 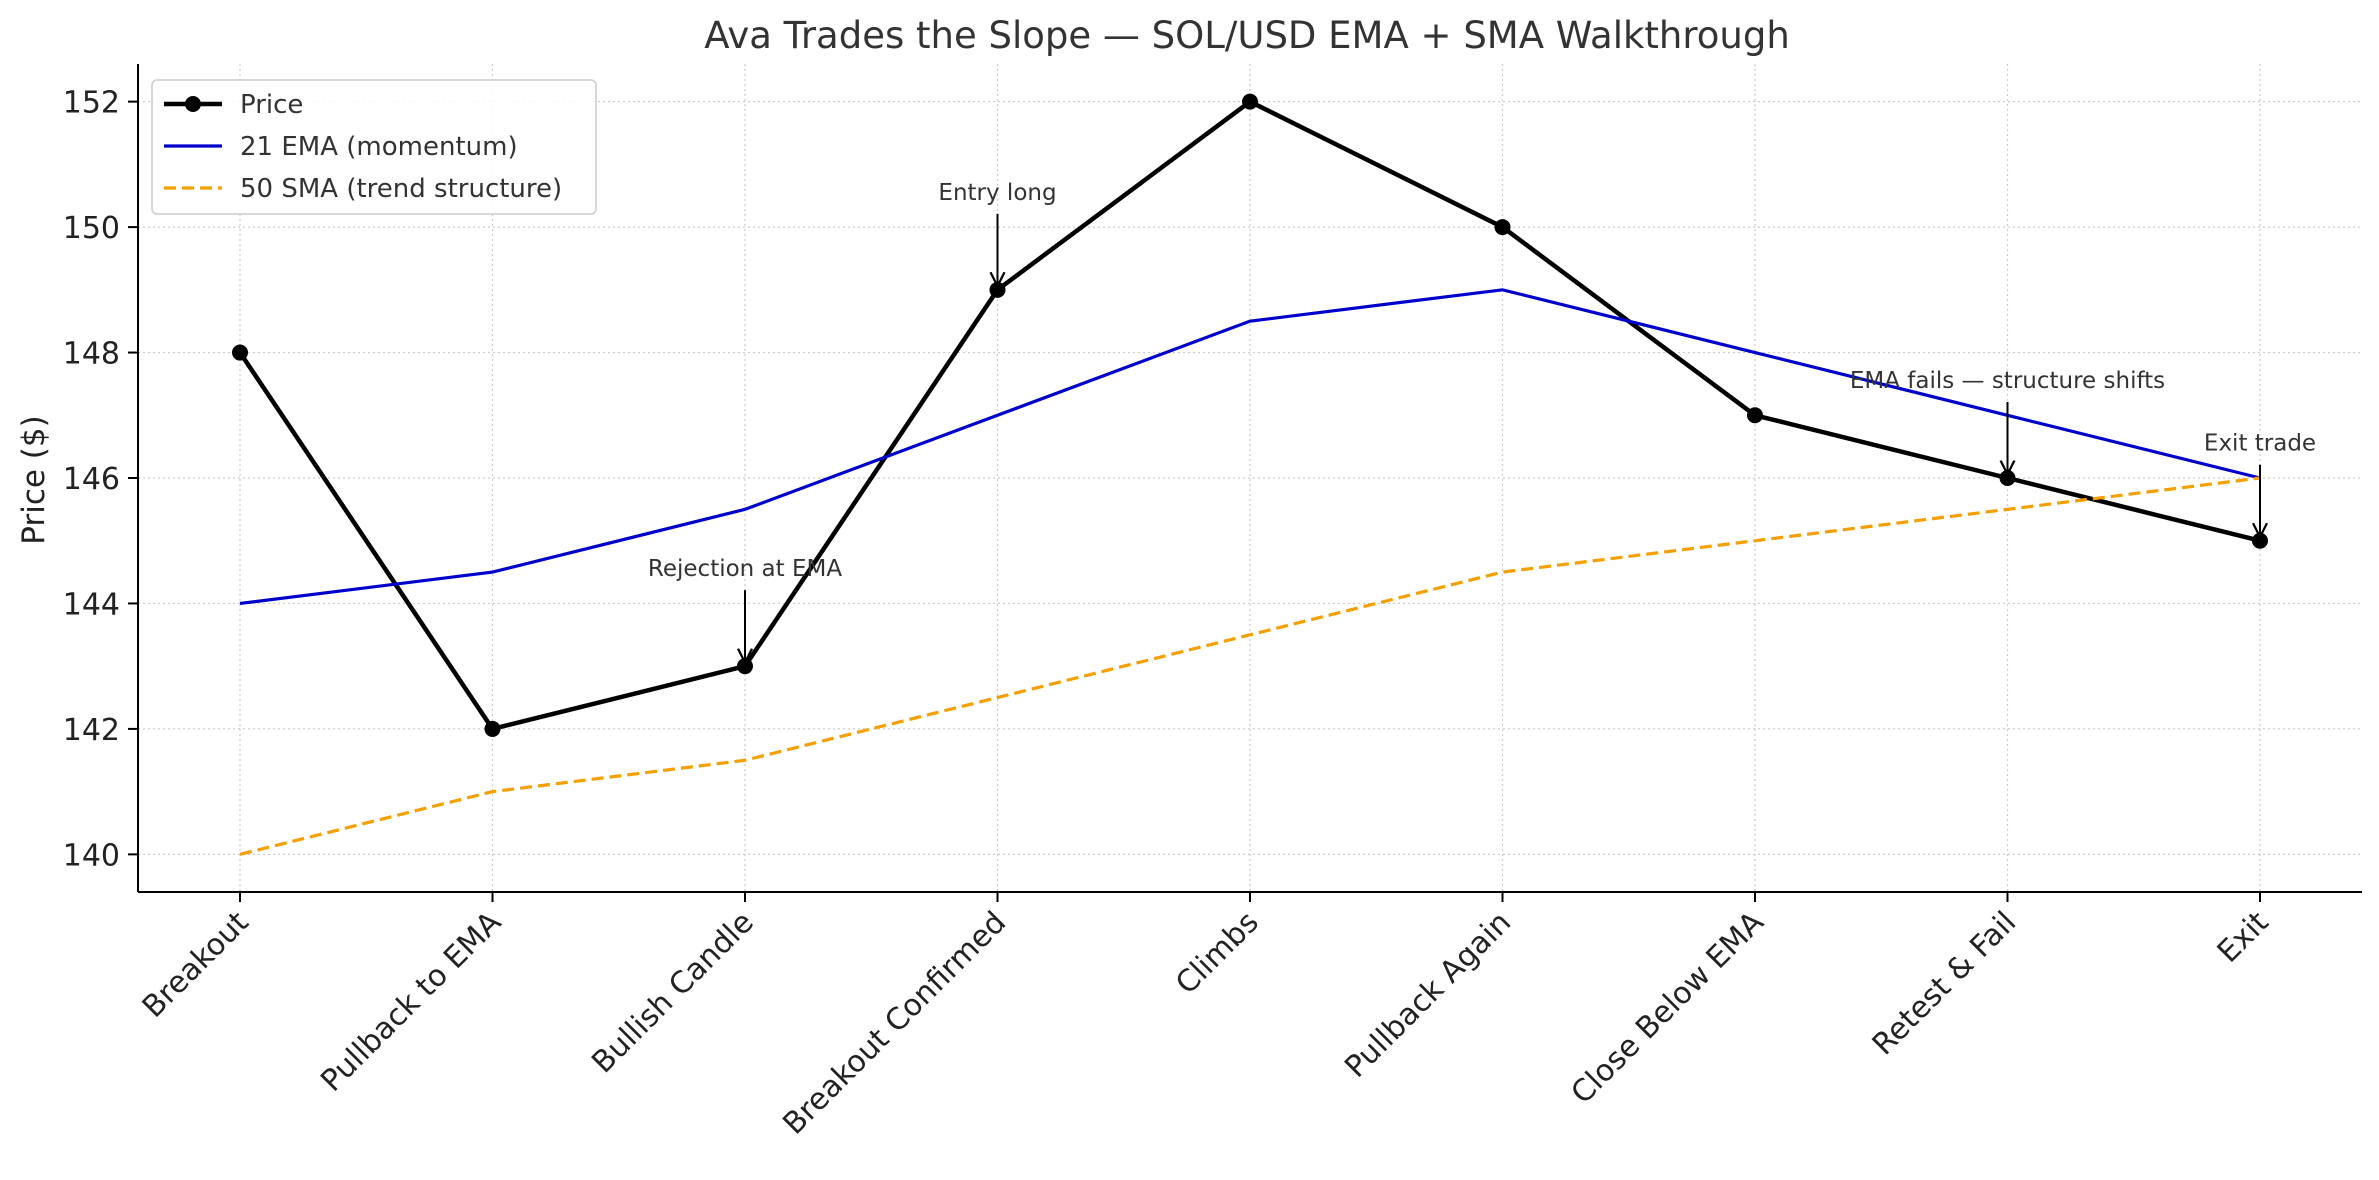 I want to click on legend-box, so click(x=374, y=147).